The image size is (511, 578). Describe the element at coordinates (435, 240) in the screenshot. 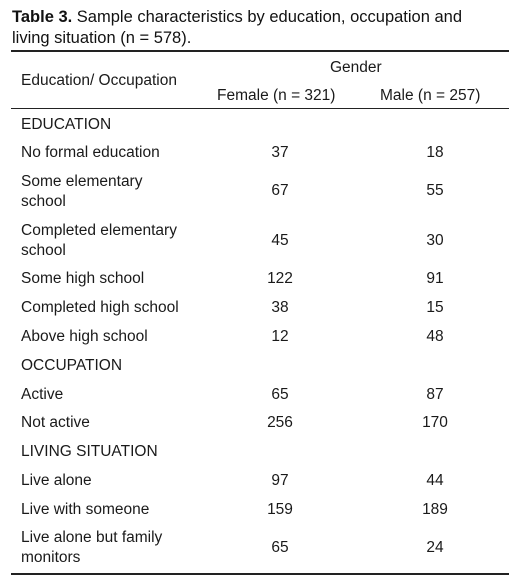

I see `table-cell-male: 30` at that location.